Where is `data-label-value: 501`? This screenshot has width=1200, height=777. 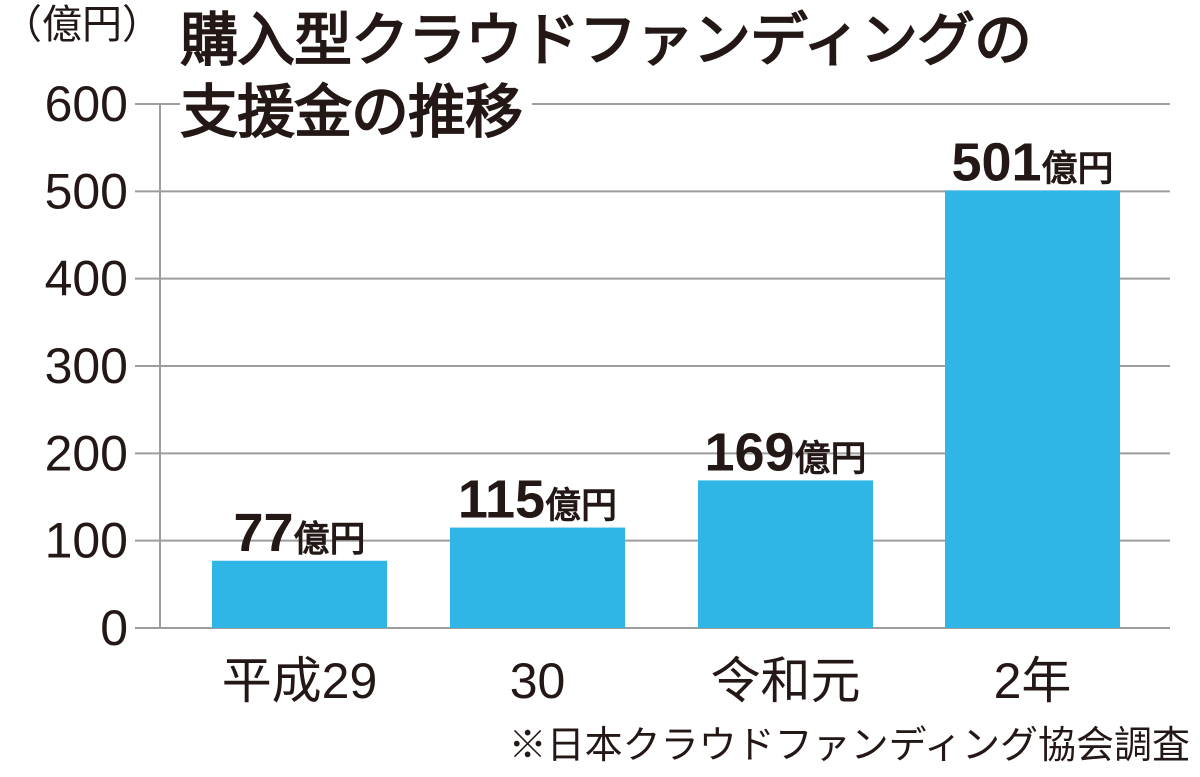
data-label-value: 501 is located at coordinates (996, 162).